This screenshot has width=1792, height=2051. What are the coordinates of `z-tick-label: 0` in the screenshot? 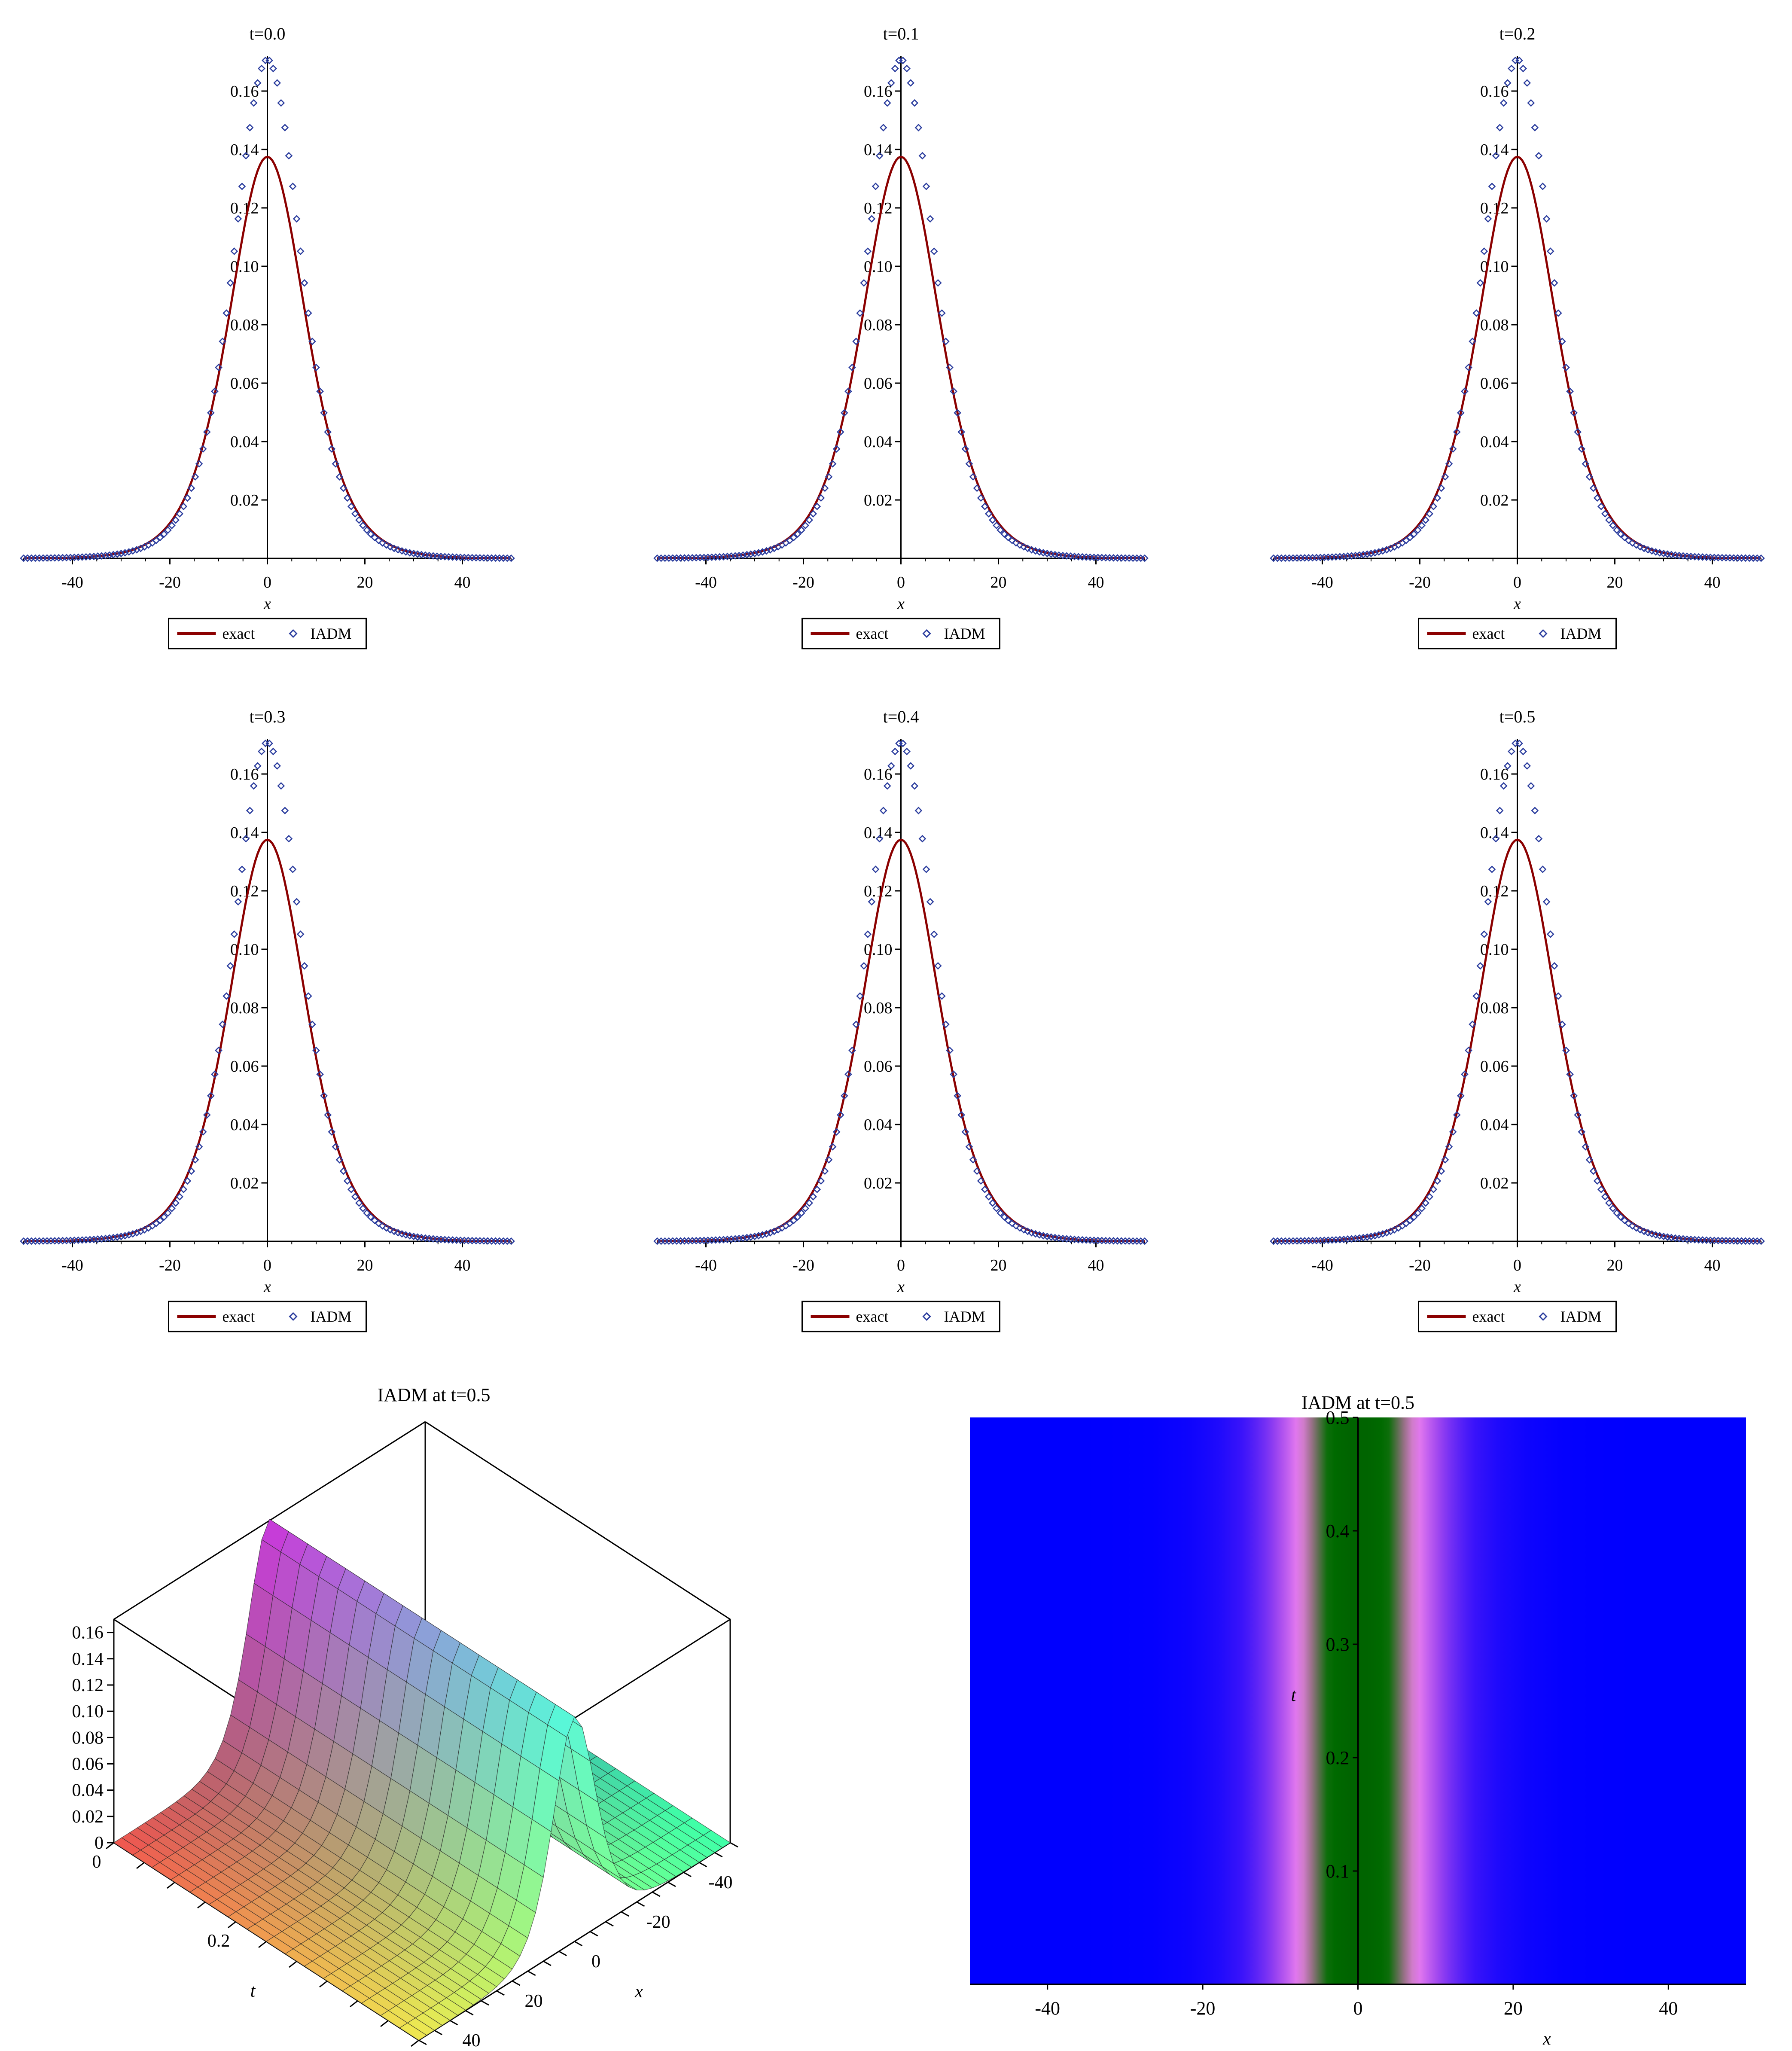 It's located at (99, 1843).